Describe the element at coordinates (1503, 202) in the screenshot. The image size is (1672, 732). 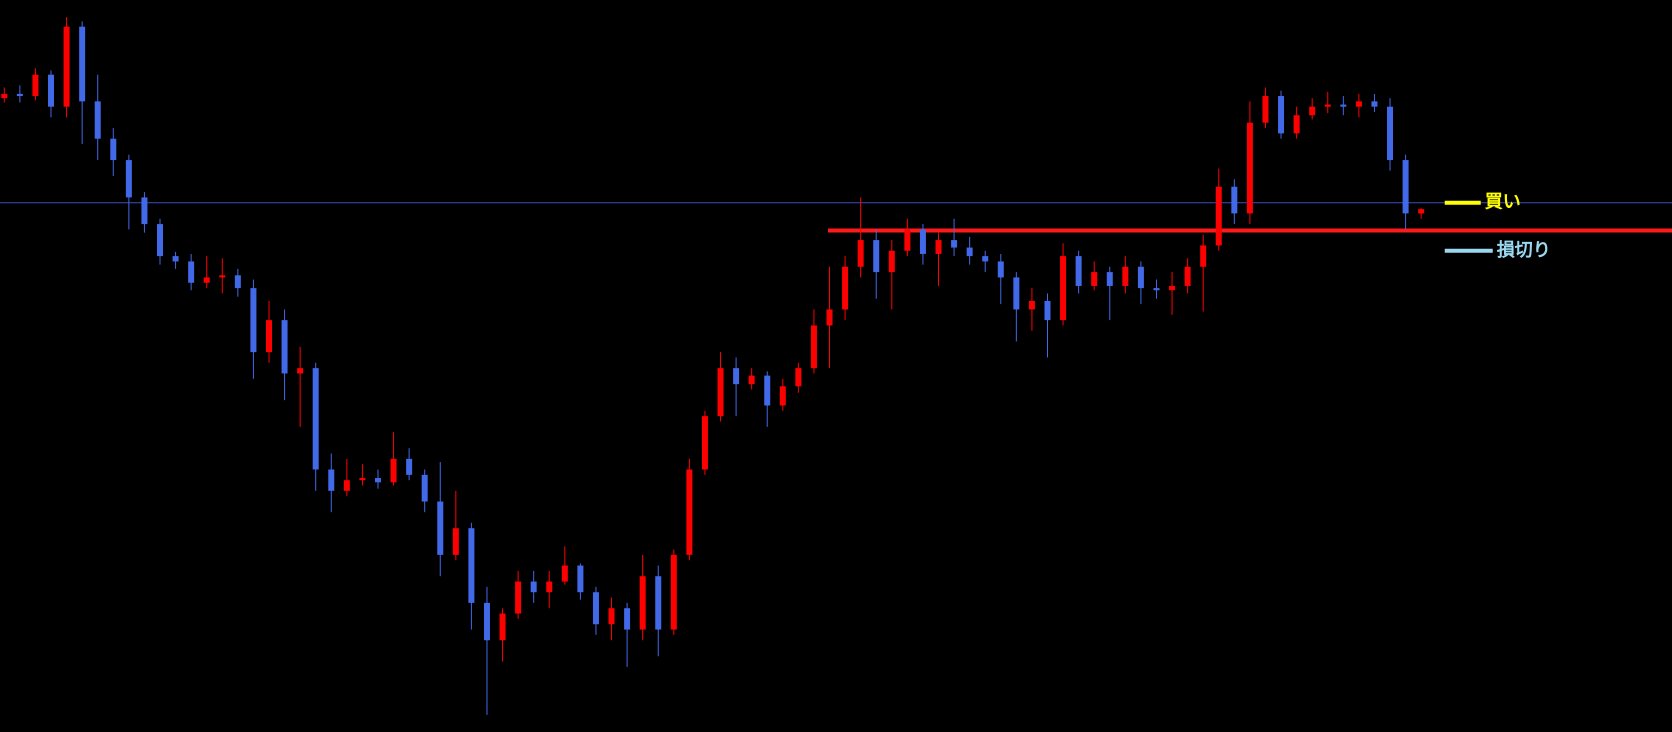
I see `marker-label: 買い` at that location.